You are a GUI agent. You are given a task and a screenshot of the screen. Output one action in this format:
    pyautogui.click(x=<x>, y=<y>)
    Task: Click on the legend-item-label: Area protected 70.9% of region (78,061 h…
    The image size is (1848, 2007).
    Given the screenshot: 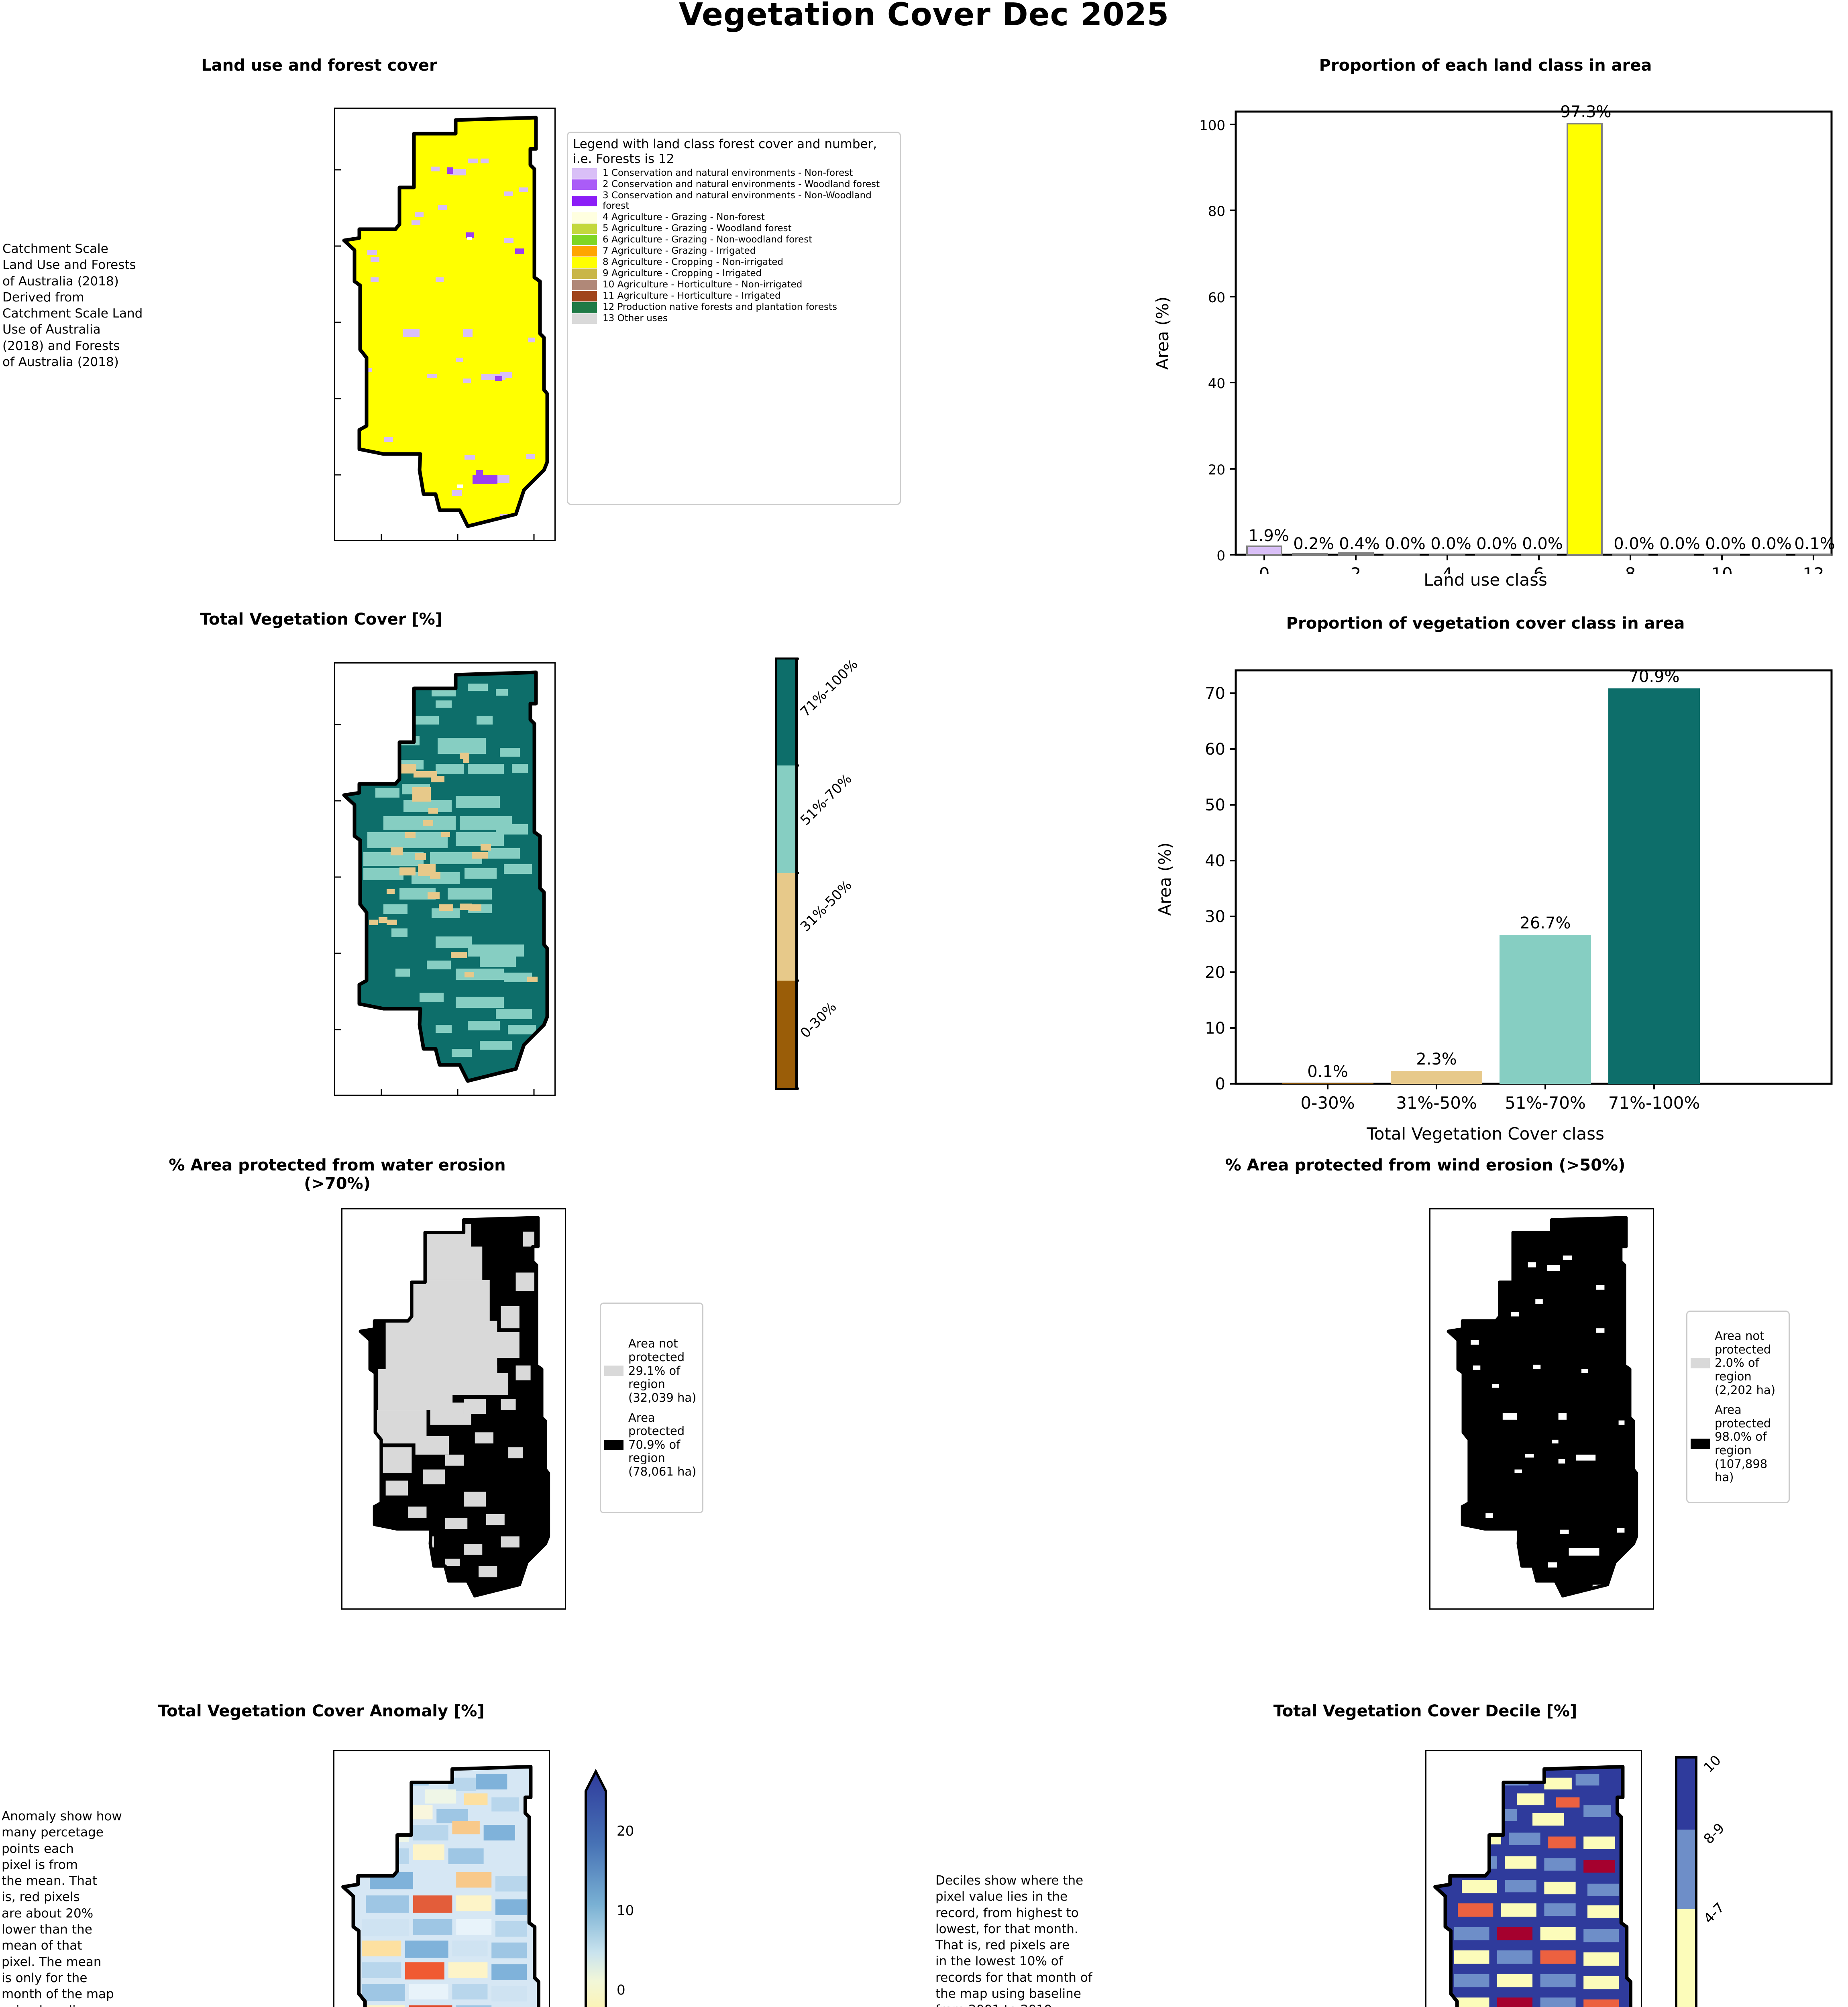 What is the action you would take?
    pyautogui.click(x=662, y=1444)
    